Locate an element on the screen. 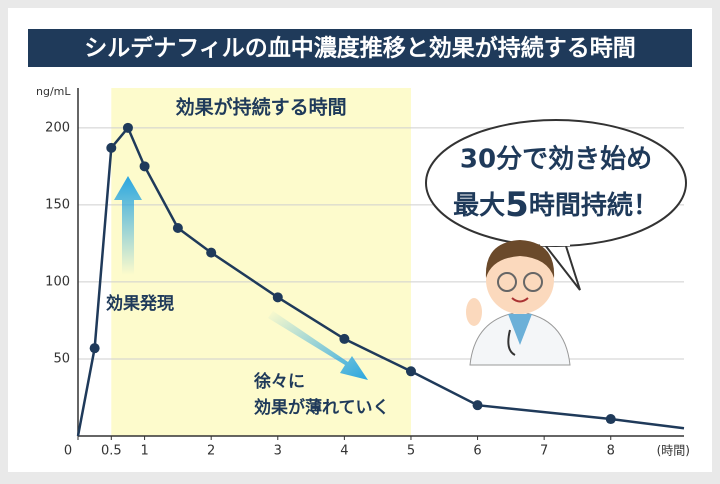  x-tick-label: 0 is located at coordinates (68, 451).